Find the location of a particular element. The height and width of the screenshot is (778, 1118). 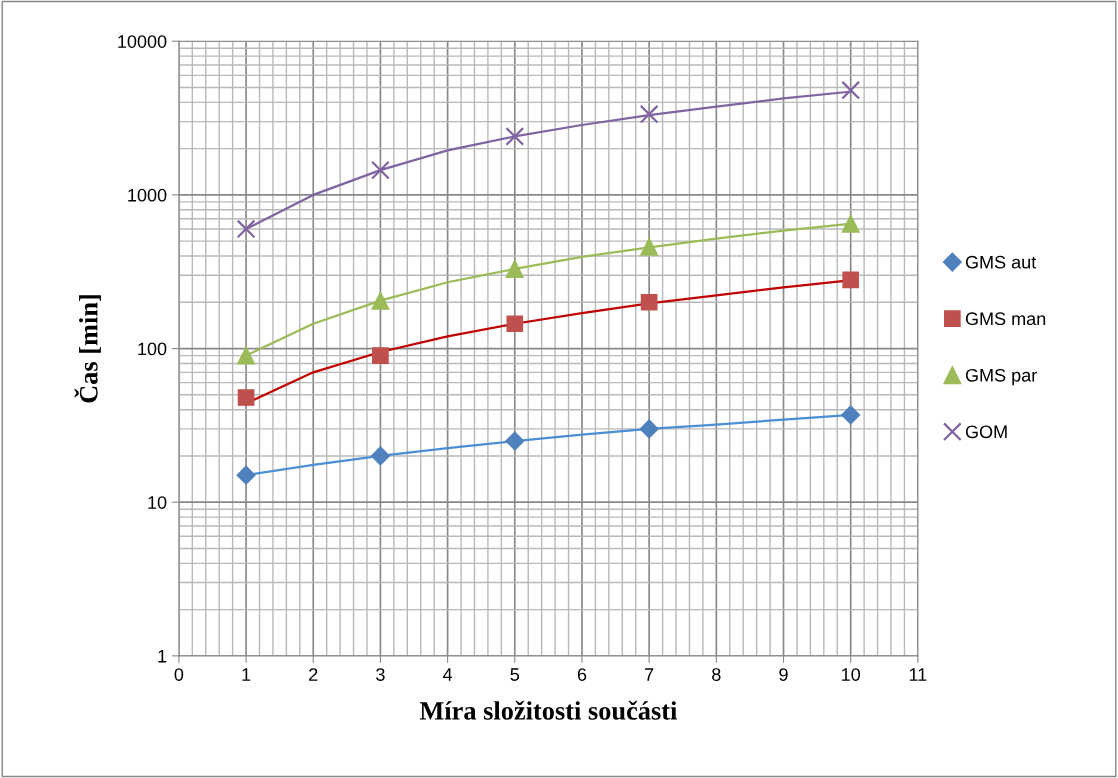

y-tick-label: 100 is located at coordinates (152, 349).